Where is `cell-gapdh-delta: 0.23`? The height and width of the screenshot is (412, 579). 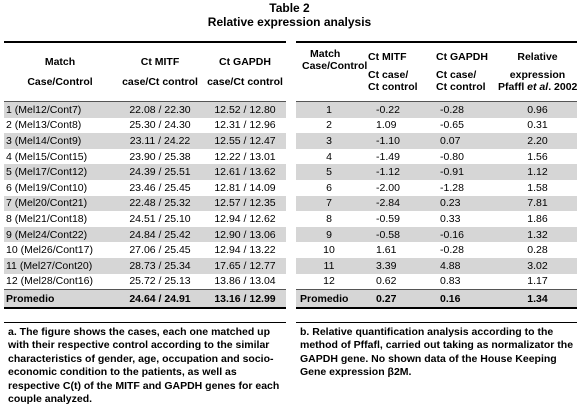
cell-gapdh-delta: 0.23 is located at coordinates (450, 203).